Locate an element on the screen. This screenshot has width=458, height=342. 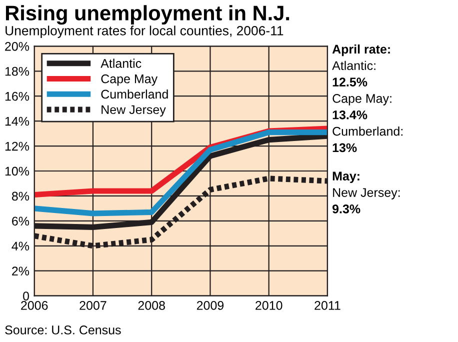
text: Atlantic: is located at coordinates (354, 65).